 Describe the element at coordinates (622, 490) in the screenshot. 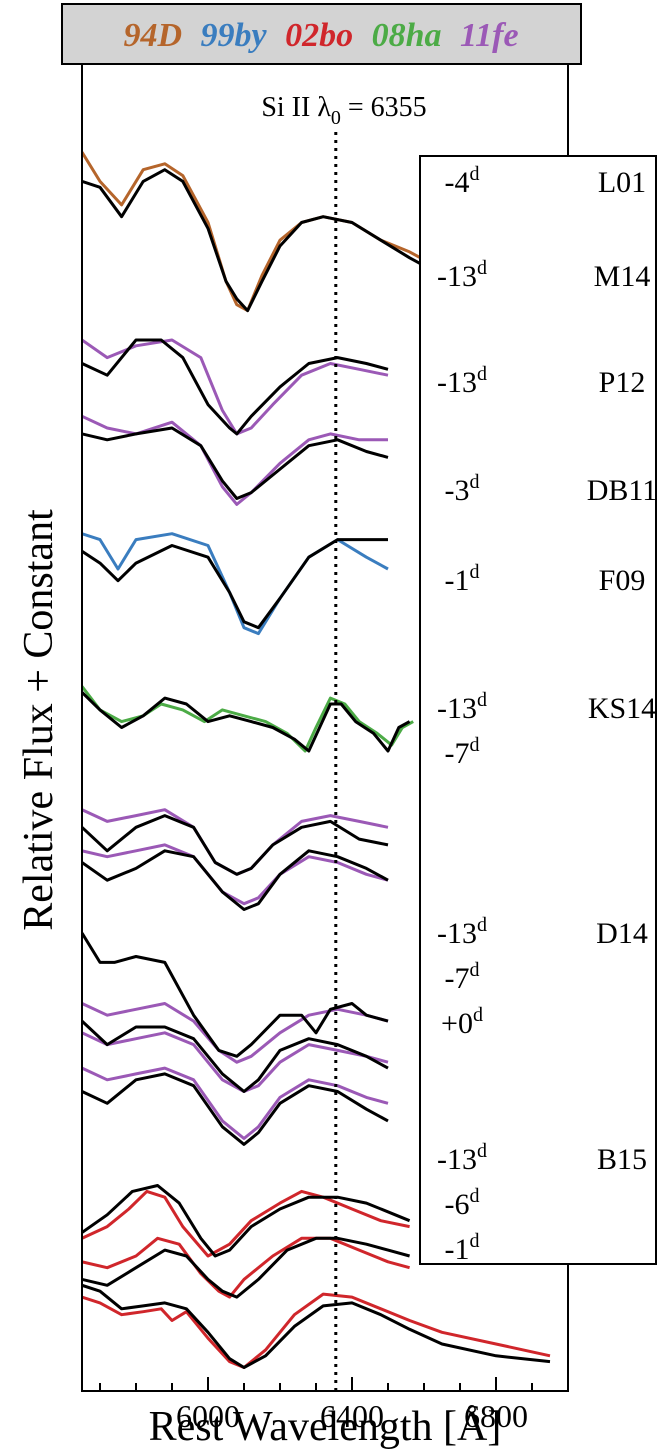

I see `model-label-DB11: DB11` at that location.